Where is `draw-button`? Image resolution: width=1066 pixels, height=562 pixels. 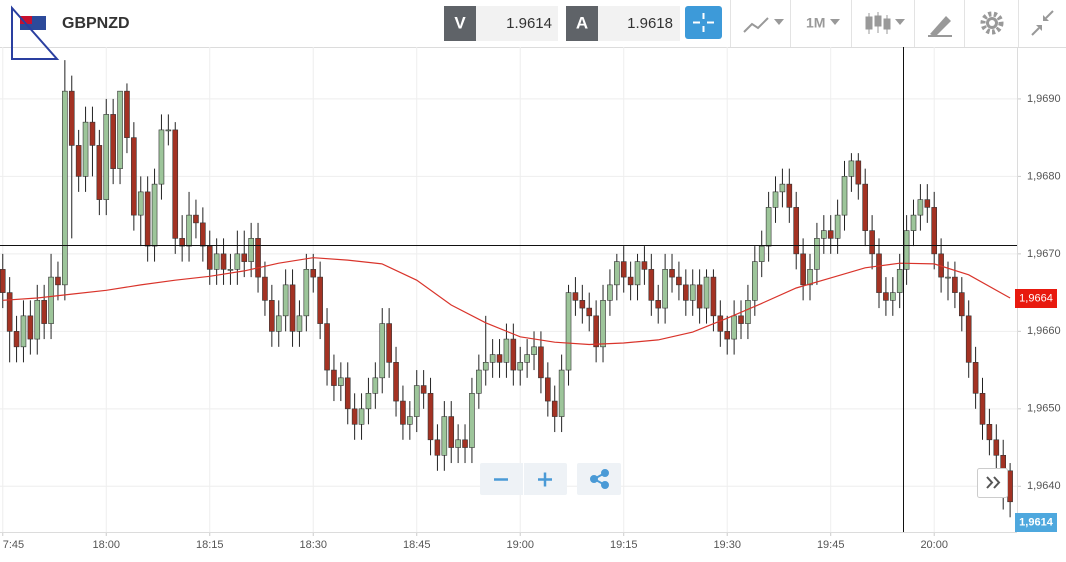
draw-button is located at coordinates (940, 26).